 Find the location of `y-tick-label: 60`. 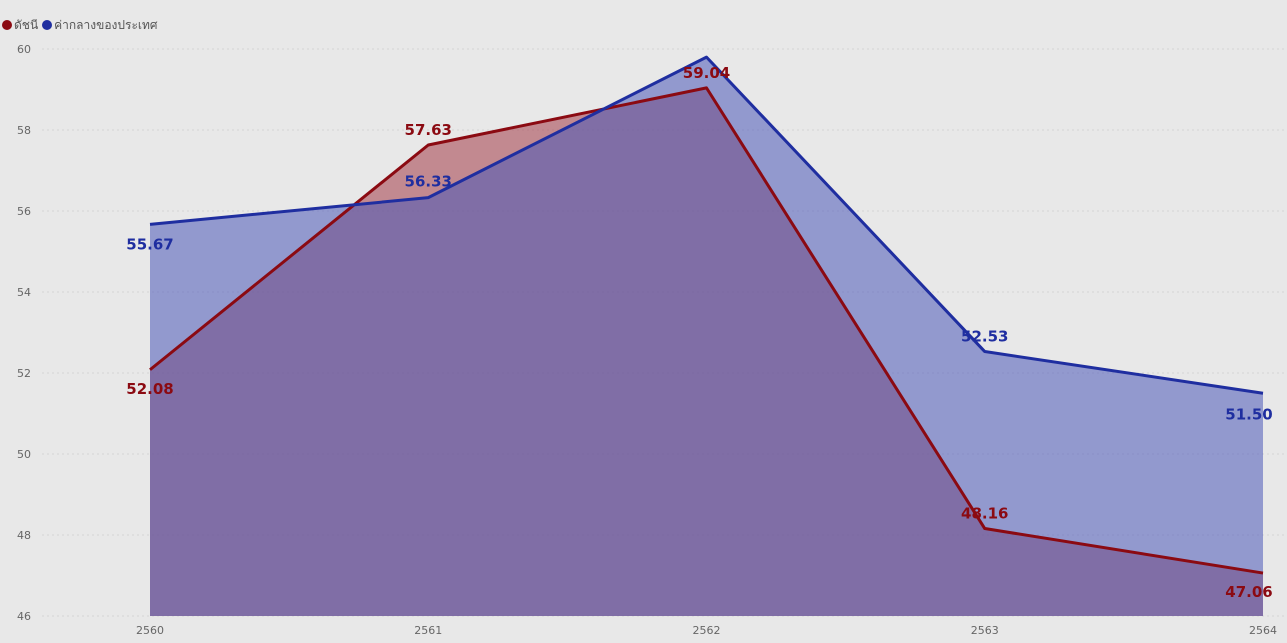

y-tick-label: 60 is located at coordinates (24, 49).